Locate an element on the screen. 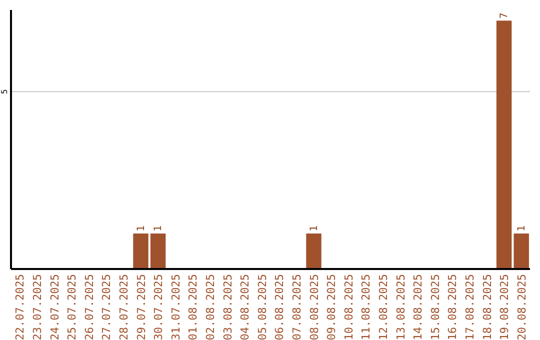 The width and height of the screenshot is (540, 340). x-tick-label: 13.08.2025 is located at coordinates (401, 307).